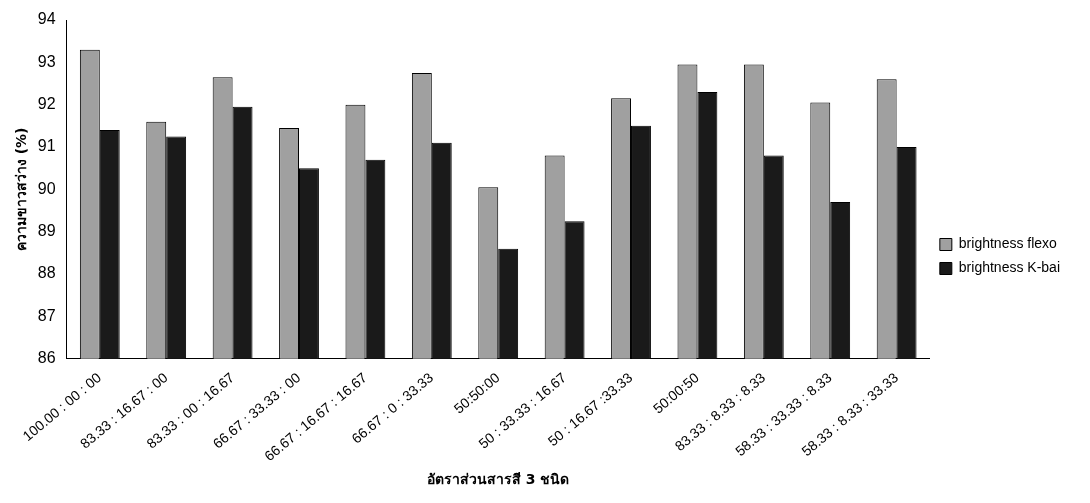 This screenshot has height=503, width=1090. What do you see at coordinates (46, 273) in the screenshot?
I see `y-tick-label: 88` at bounding box center [46, 273].